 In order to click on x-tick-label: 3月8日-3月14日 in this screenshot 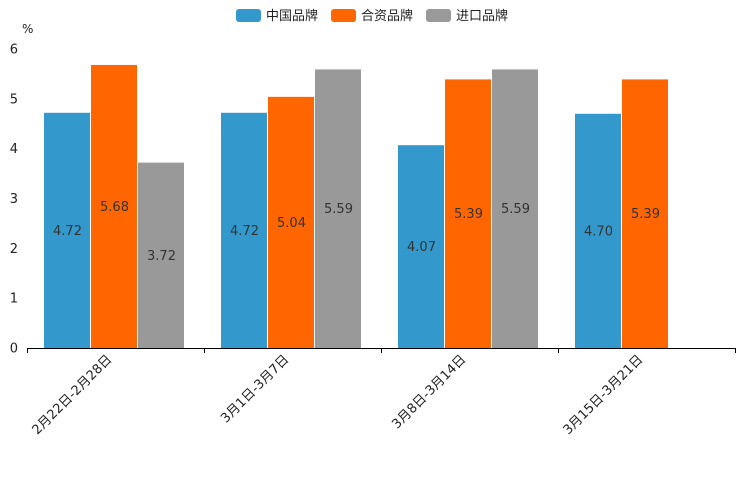, I will do `click(429, 392)`.